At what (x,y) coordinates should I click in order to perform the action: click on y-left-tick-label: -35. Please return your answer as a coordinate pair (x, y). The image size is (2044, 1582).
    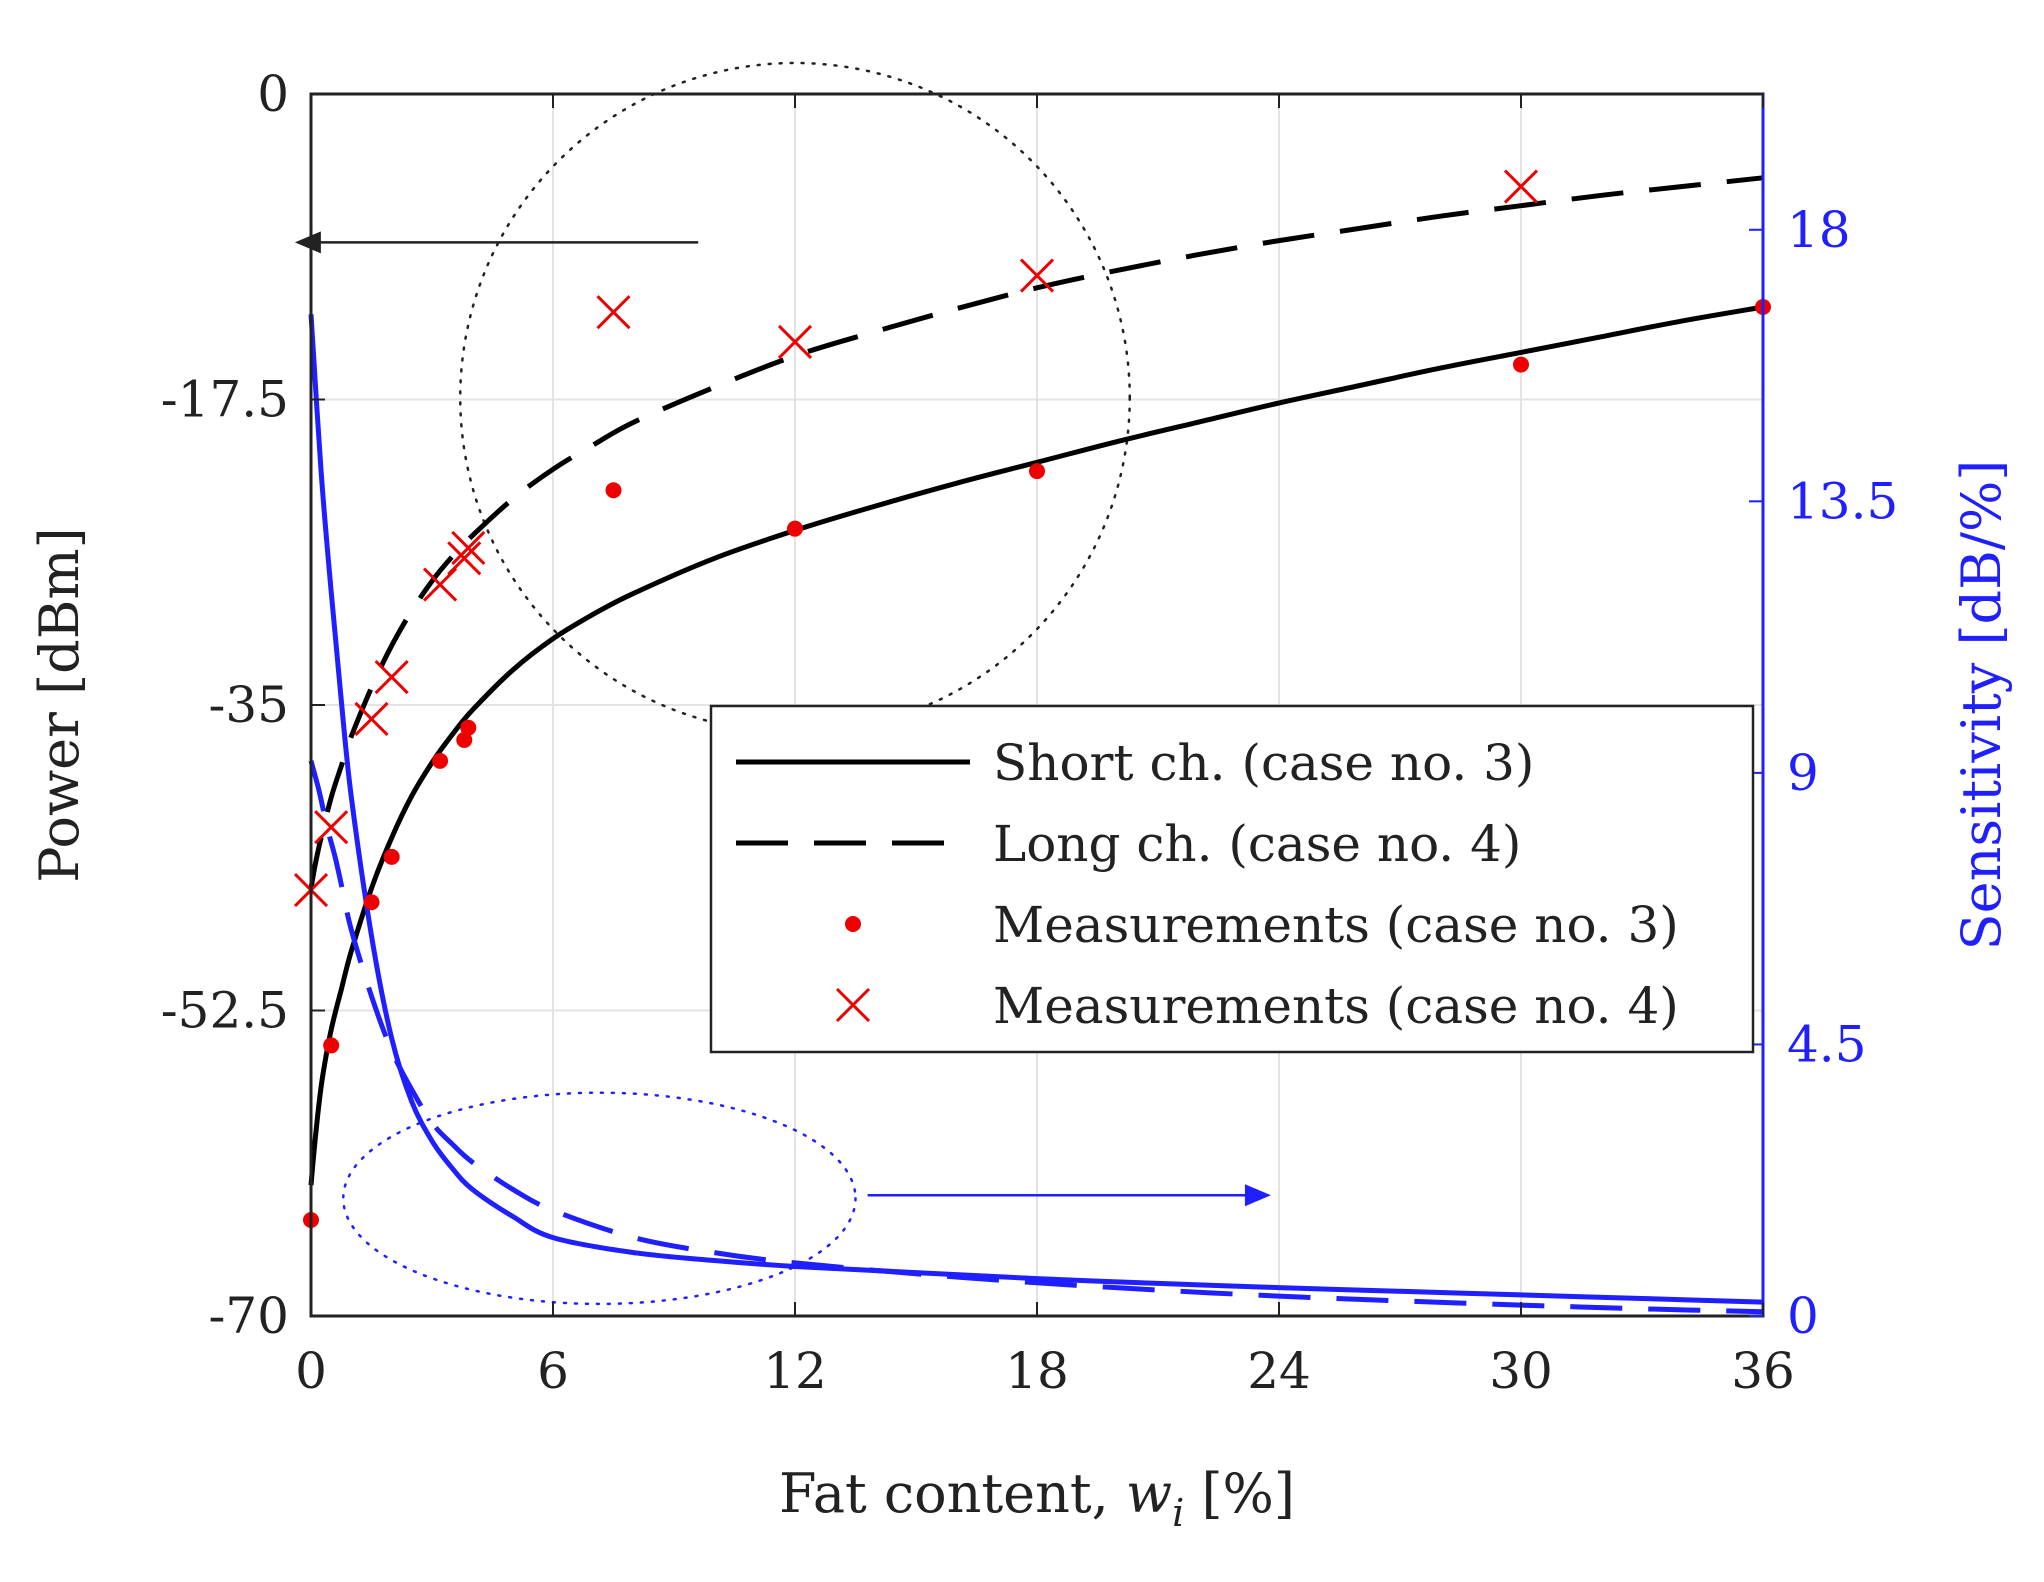
    Looking at the image, I should click on (248, 705).